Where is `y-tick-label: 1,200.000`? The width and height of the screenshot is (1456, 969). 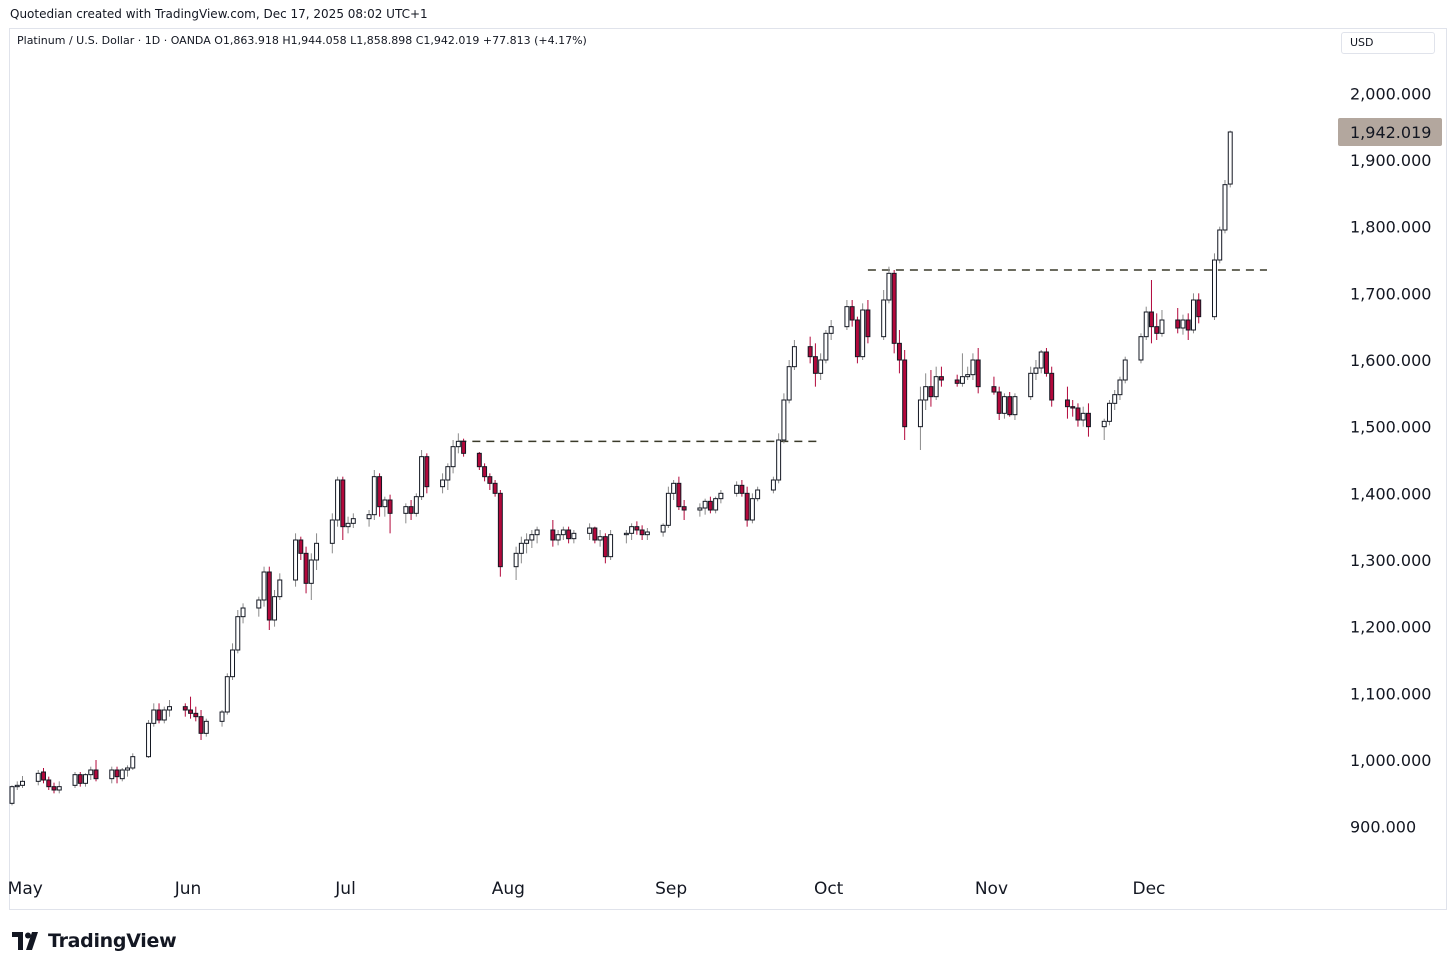
y-tick-label: 1,200.000 is located at coordinates (1390, 627).